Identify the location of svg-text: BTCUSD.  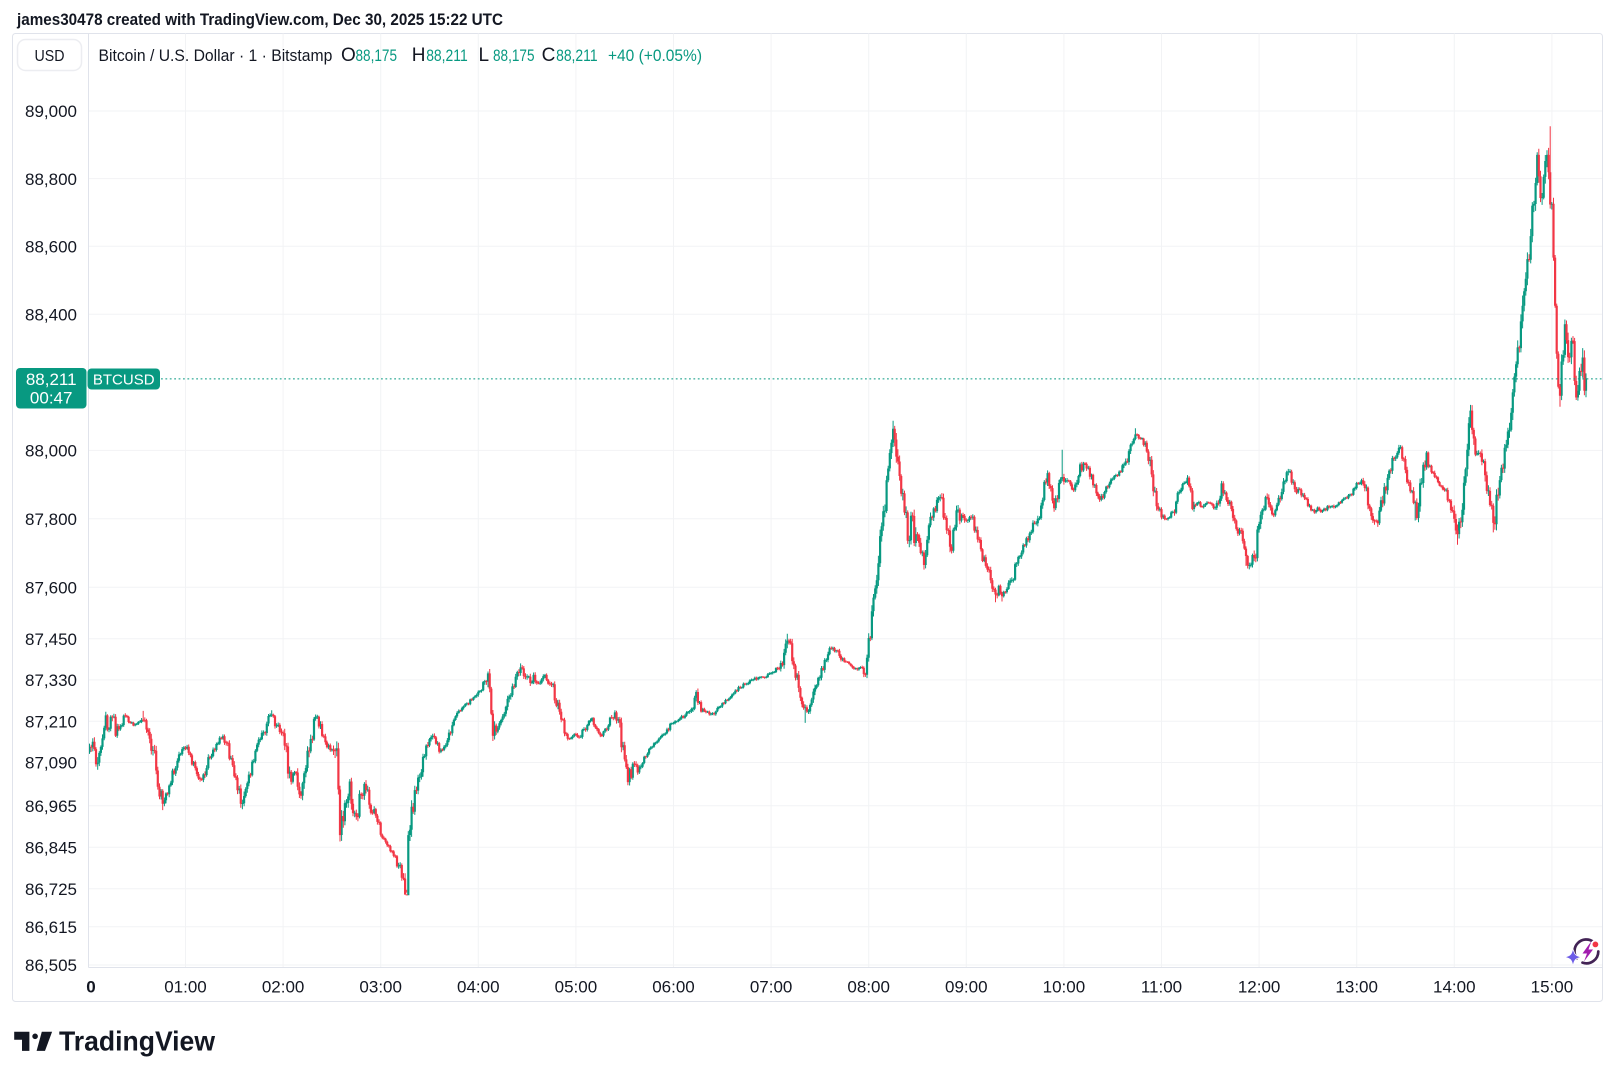
(124, 380).